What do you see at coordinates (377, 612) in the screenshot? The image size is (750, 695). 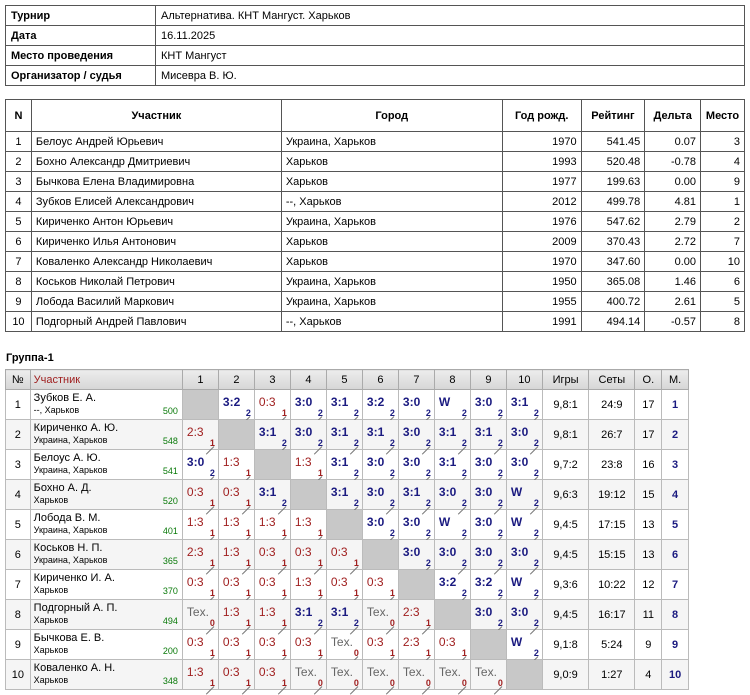 I see `match-score: Tex.` at bounding box center [377, 612].